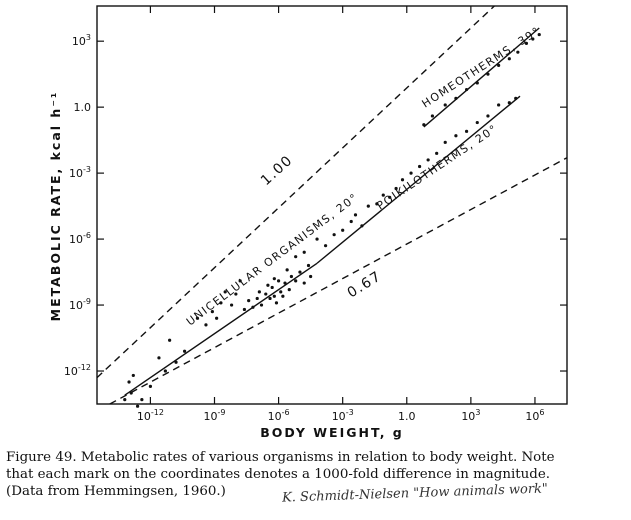 This screenshot has height=520, width=631. I want to click on x-tick-label: 10⁻¹², so click(150, 415).